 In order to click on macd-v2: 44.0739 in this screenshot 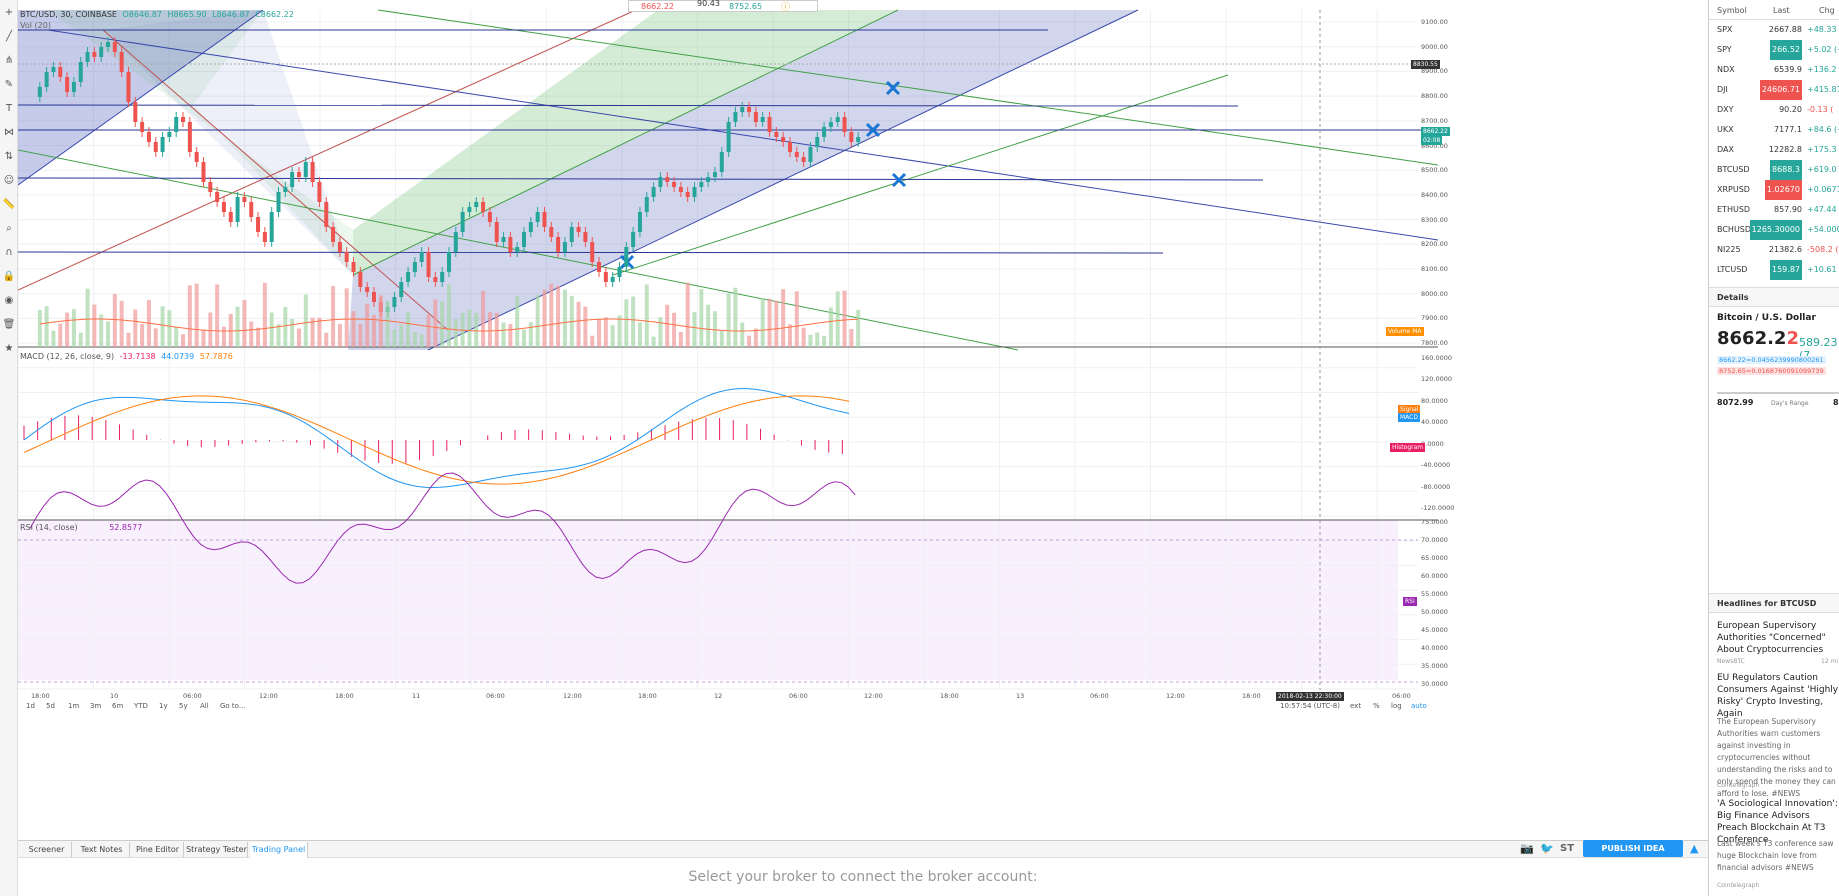, I will do `click(178, 356)`.